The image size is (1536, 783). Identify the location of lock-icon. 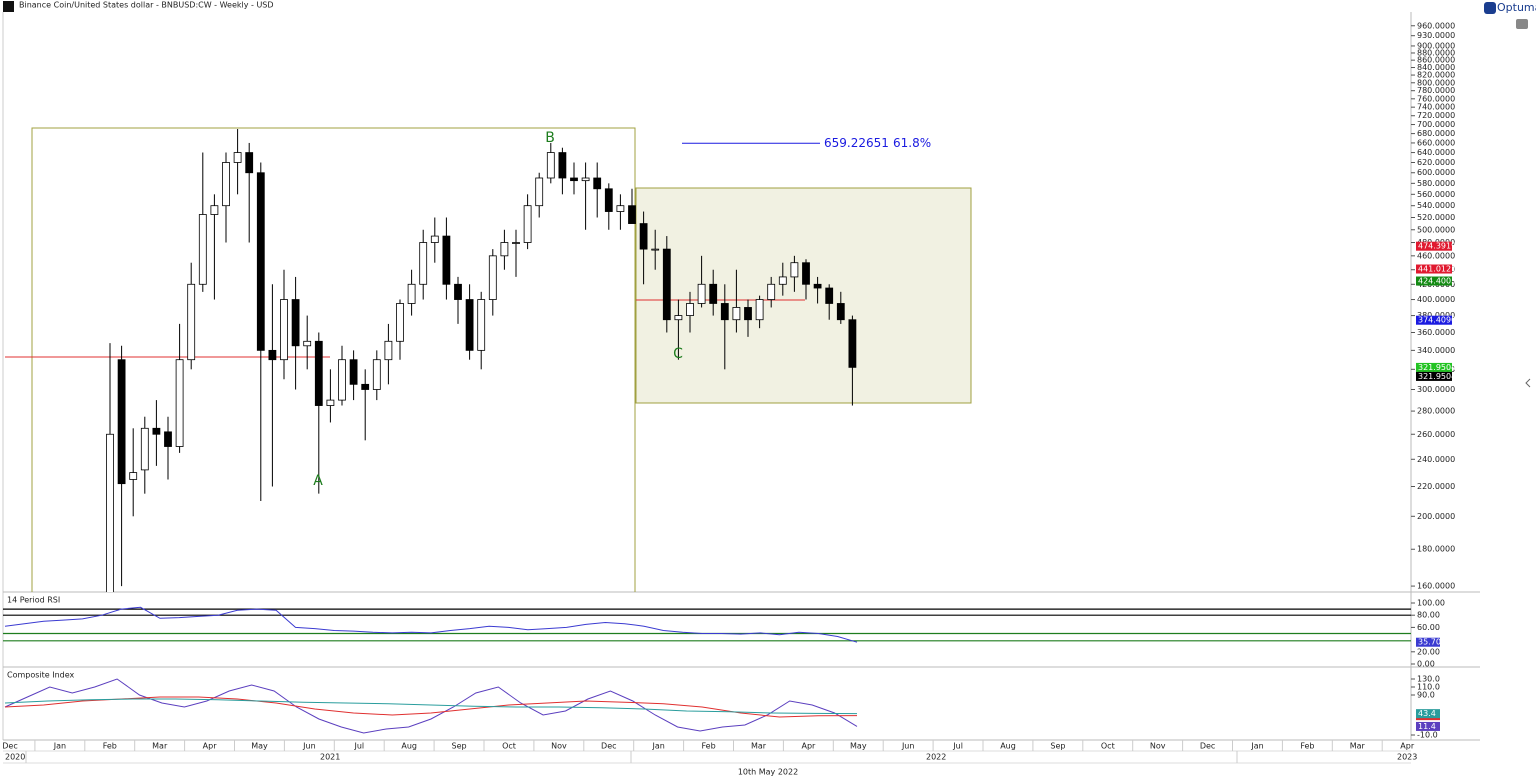
(1522, 24).